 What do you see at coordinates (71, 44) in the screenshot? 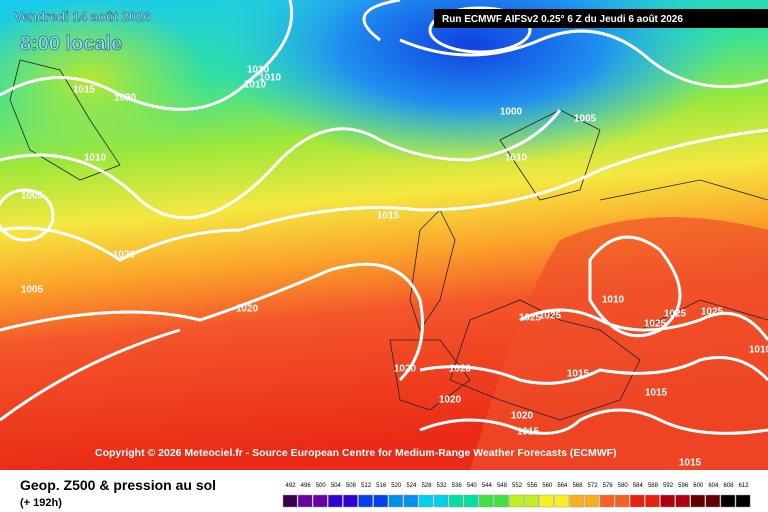
I see `forecast-time: 8:00 locale` at bounding box center [71, 44].